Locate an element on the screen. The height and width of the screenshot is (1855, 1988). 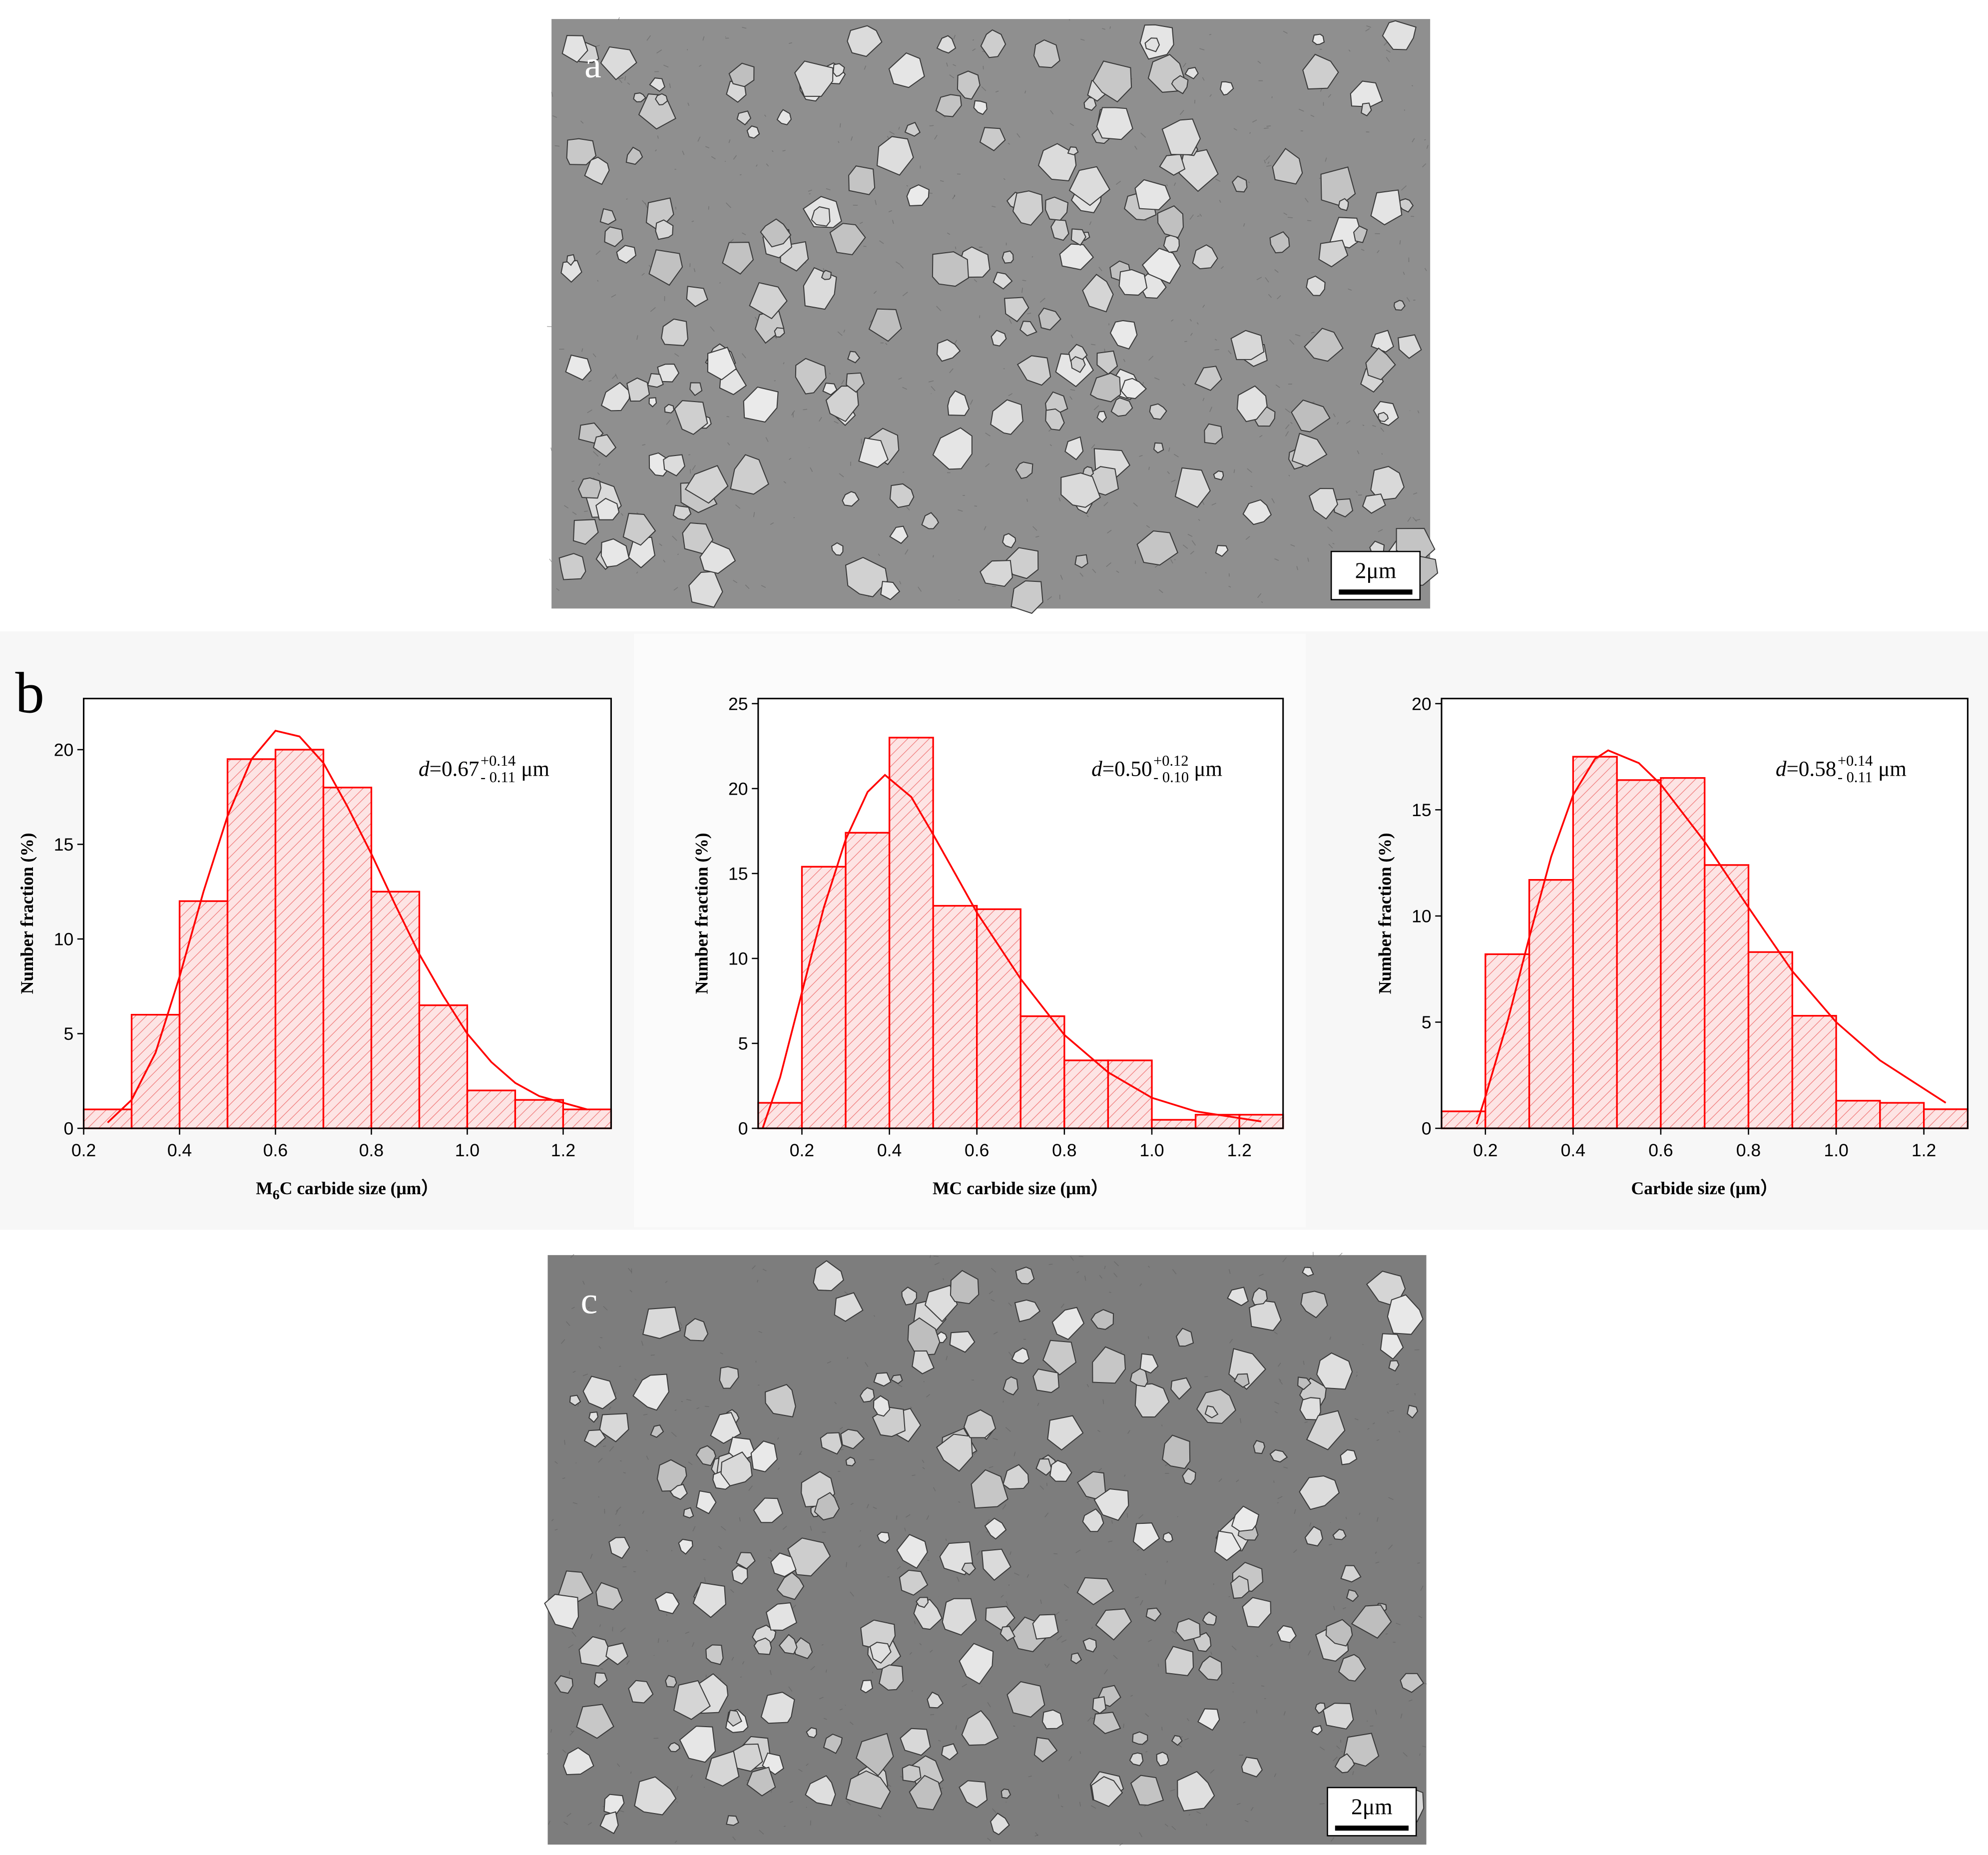
x-tick-label: 0.4 is located at coordinates (1573, 1150).